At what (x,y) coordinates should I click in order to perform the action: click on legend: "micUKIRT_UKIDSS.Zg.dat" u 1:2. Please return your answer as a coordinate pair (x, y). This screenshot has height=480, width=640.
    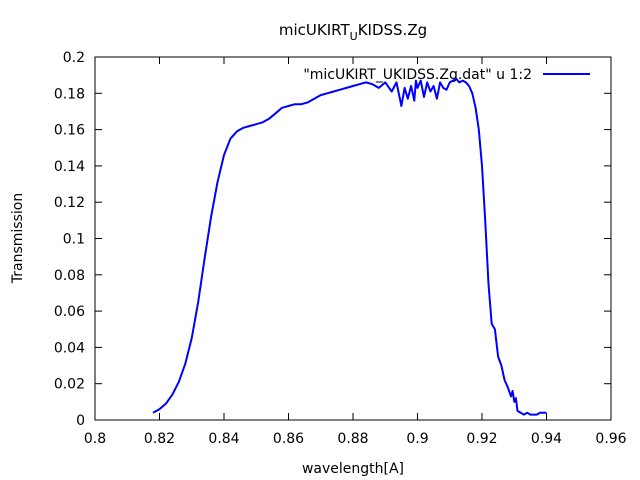
    Looking at the image, I should click on (446, 75).